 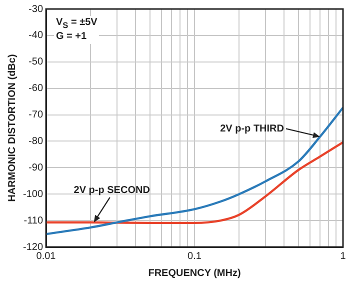 What do you see at coordinates (36, 141) in the screenshot?
I see `y-tick-label: -80` at bounding box center [36, 141].